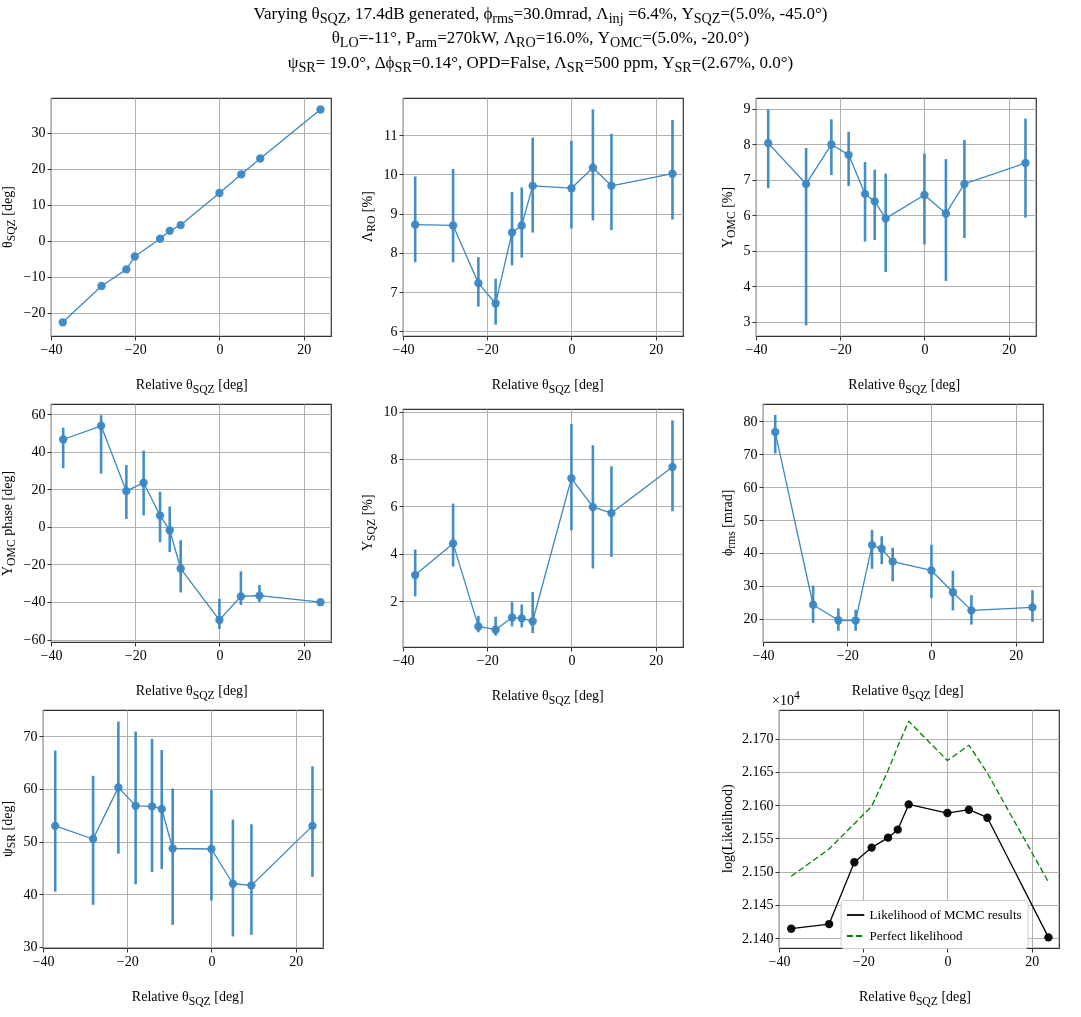 The image size is (1081, 1017). Describe the element at coordinates (728, 829) in the screenshot. I see `y-axis-title: log(Likelihood)` at that location.